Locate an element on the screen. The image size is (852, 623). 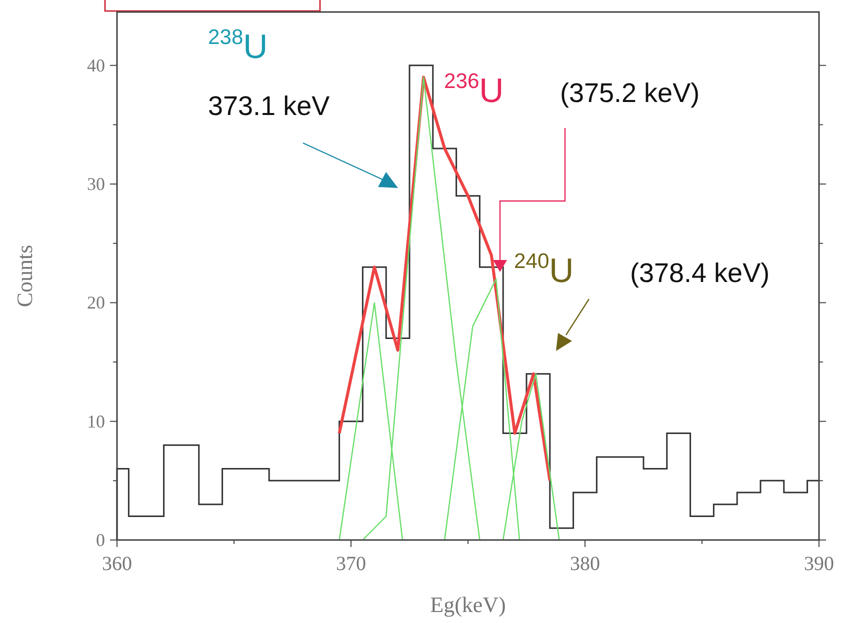
y-tick-label: 20 is located at coordinates (96, 302).